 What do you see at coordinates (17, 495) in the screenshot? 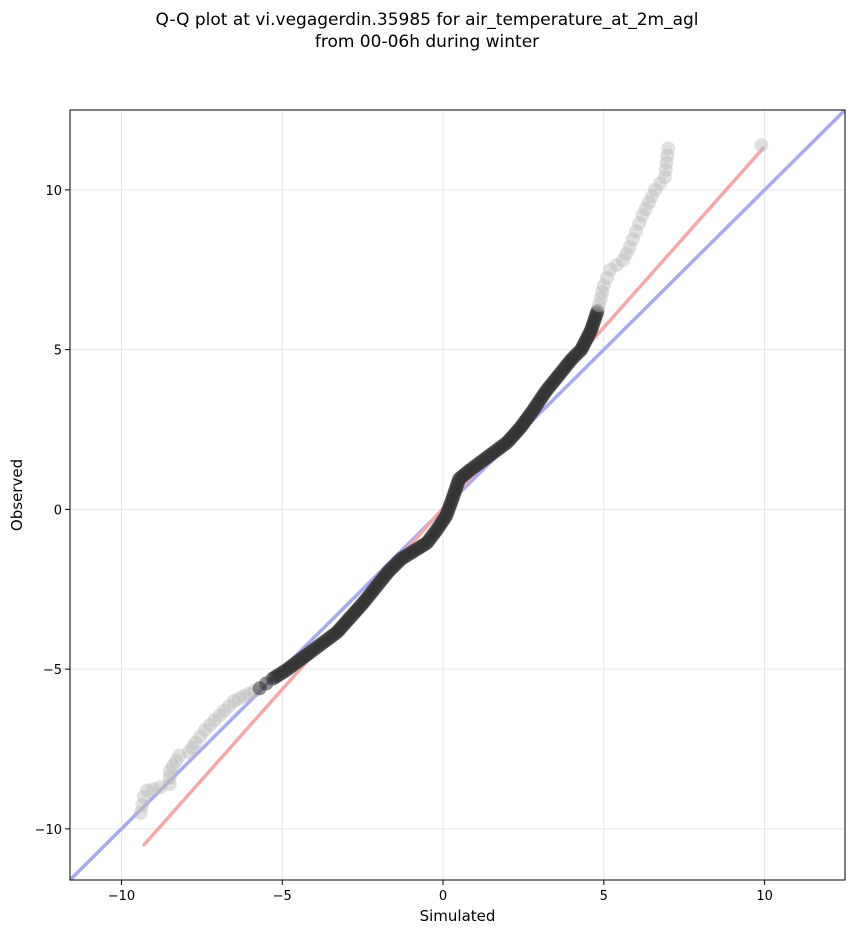
I see `y-axis-label: Observed` at bounding box center [17, 495].